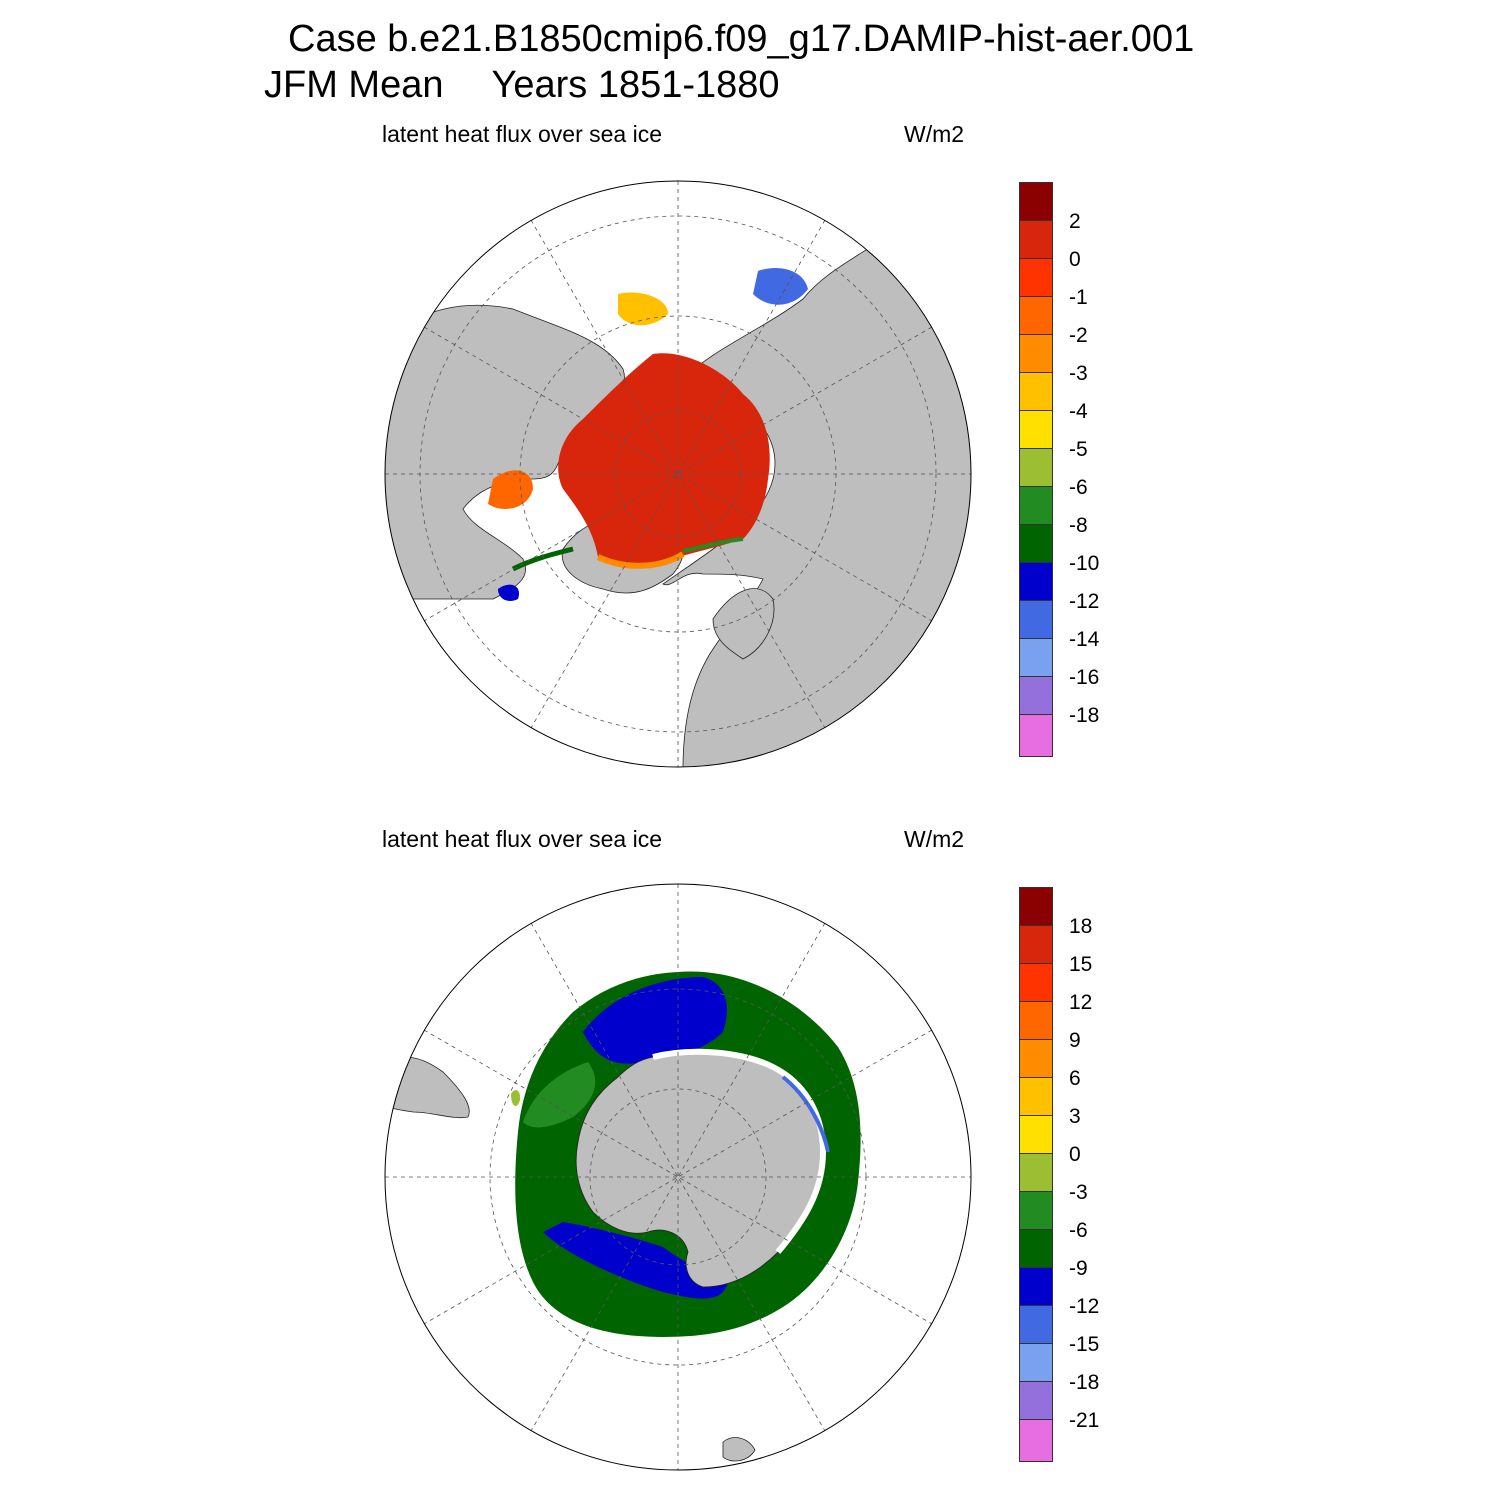 The image size is (1500, 1500). What do you see at coordinates (643, 309) in the screenshot?
I see `north-ice-okhotsk` at bounding box center [643, 309].